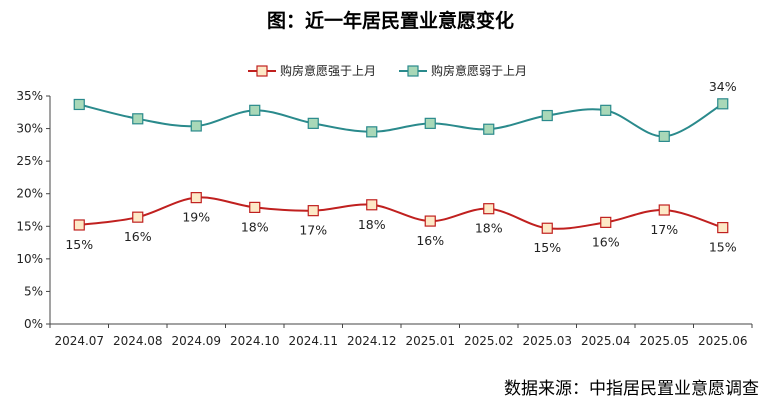 This screenshot has height=402, width=781. Describe the element at coordinates (79, 341) in the screenshot. I see `x-tick-label: 2024.07` at that location.